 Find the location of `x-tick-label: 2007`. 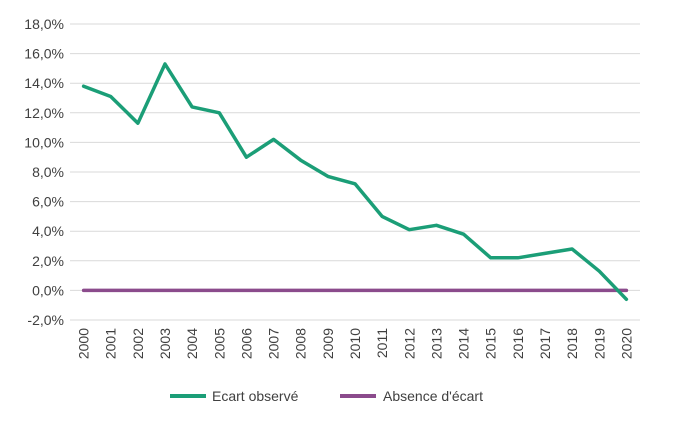

x-tick-label: 2007 is located at coordinates (274, 343).